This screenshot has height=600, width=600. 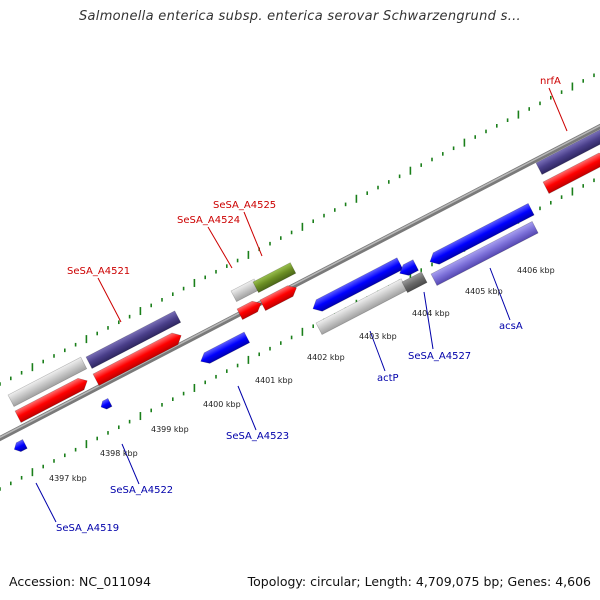 I want to click on accession-label: Accession: NC_011094, so click(x=80, y=581).